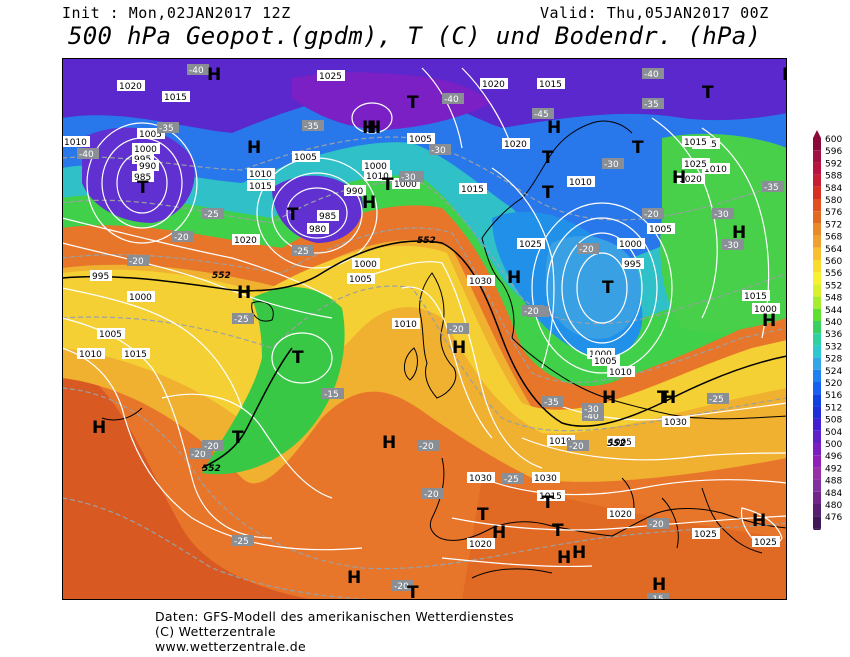 Image resolution: width=850 pixels, height=657 pixels. Describe the element at coordinates (833, 421) in the screenshot. I see `legend-label: 508` at that location.